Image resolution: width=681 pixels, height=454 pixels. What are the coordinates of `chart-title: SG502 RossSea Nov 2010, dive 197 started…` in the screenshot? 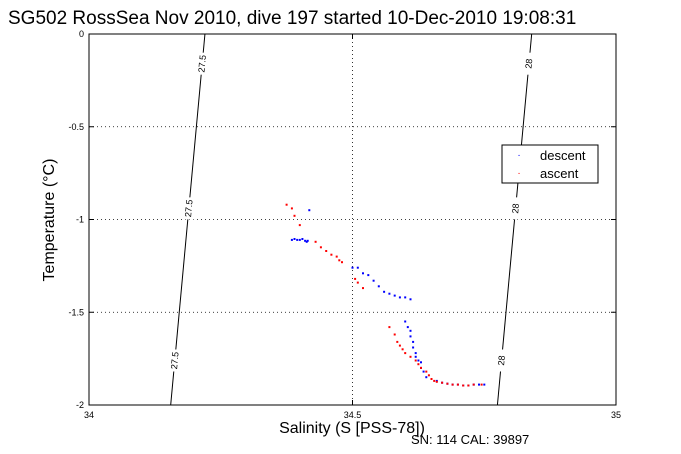 It's located at (292, 18).